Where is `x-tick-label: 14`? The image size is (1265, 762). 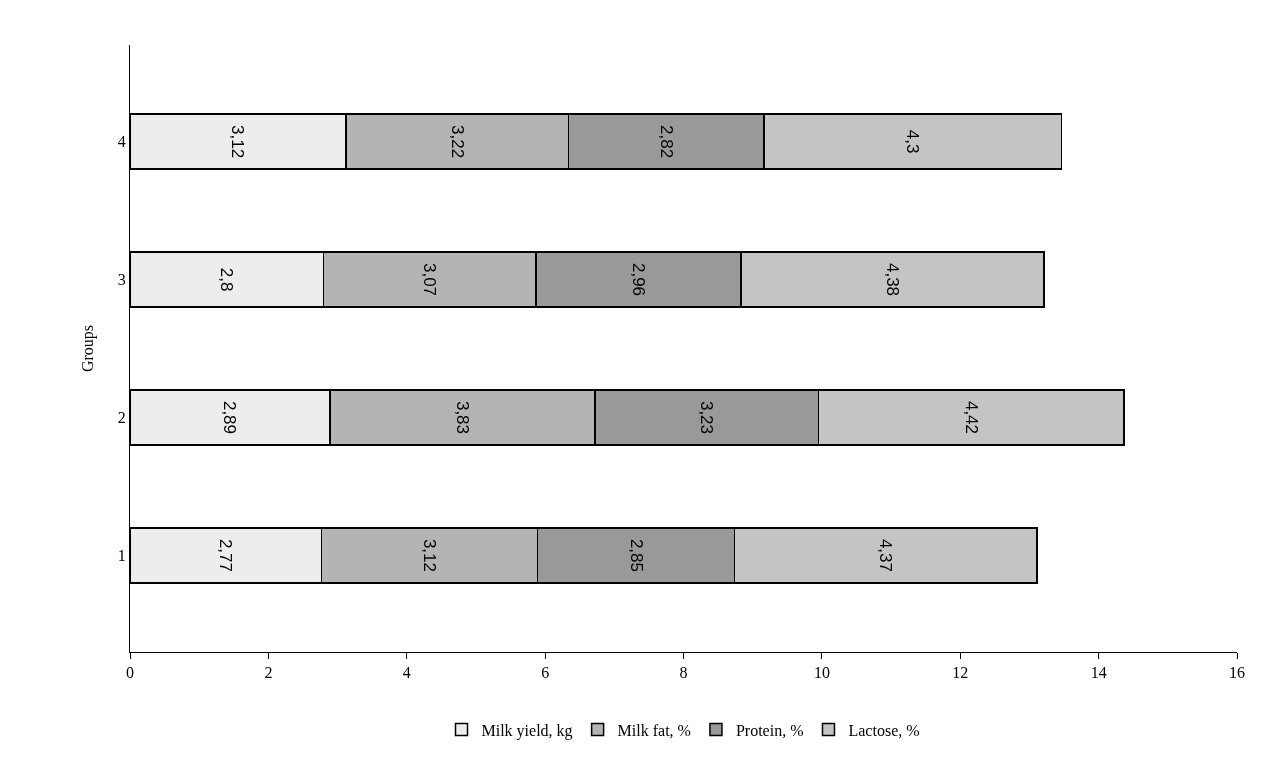 x-tick-label: 14 is located at coordinates (1098, 673).